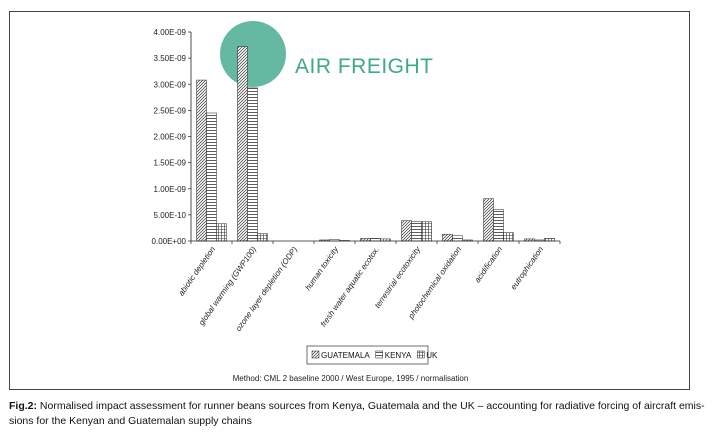 Image resolution: width=720 pixels, height=435 pixels. What do you see at coordinates (398, 355) in the screenshot?
I see `legend-label-kenya: KENYA` at bounding box center [398, 355].